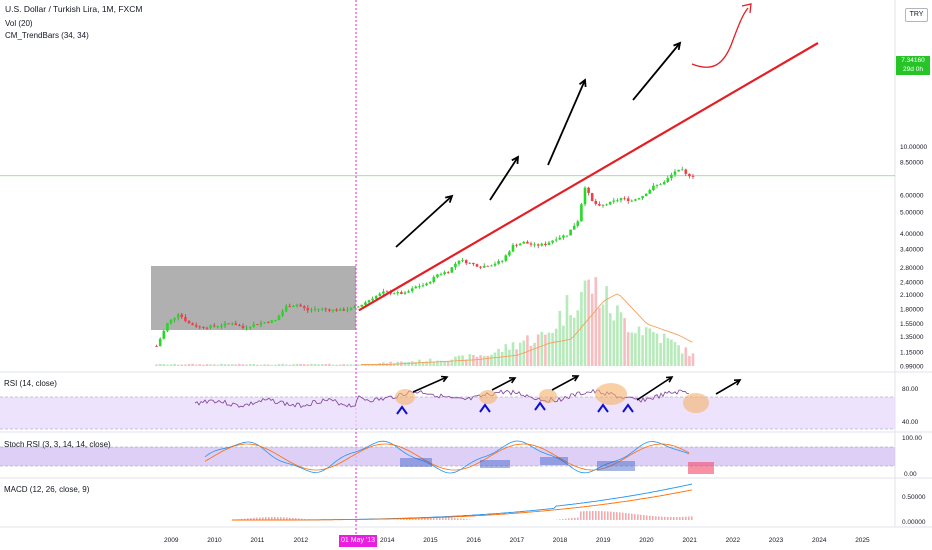 Image resolution: width=932 pixels, height=550 pixels. I want to click on time-tick-label: 2009, so click(171, 540).